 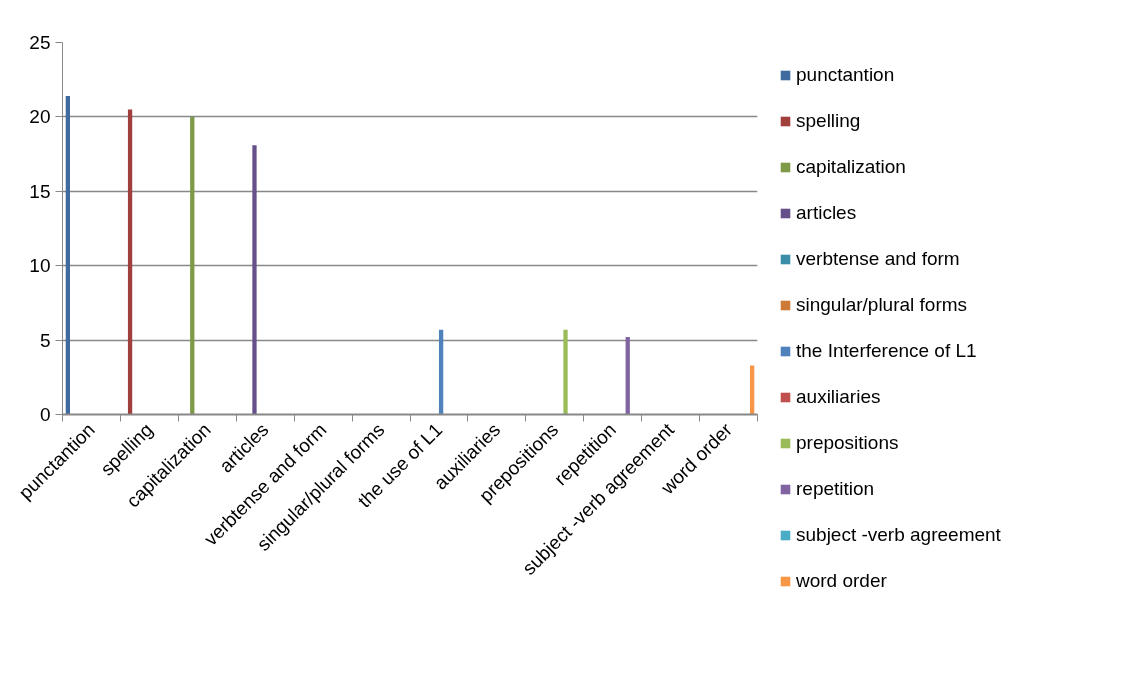 I want to click on legend-label: spelling, so click(x=828, y=121).